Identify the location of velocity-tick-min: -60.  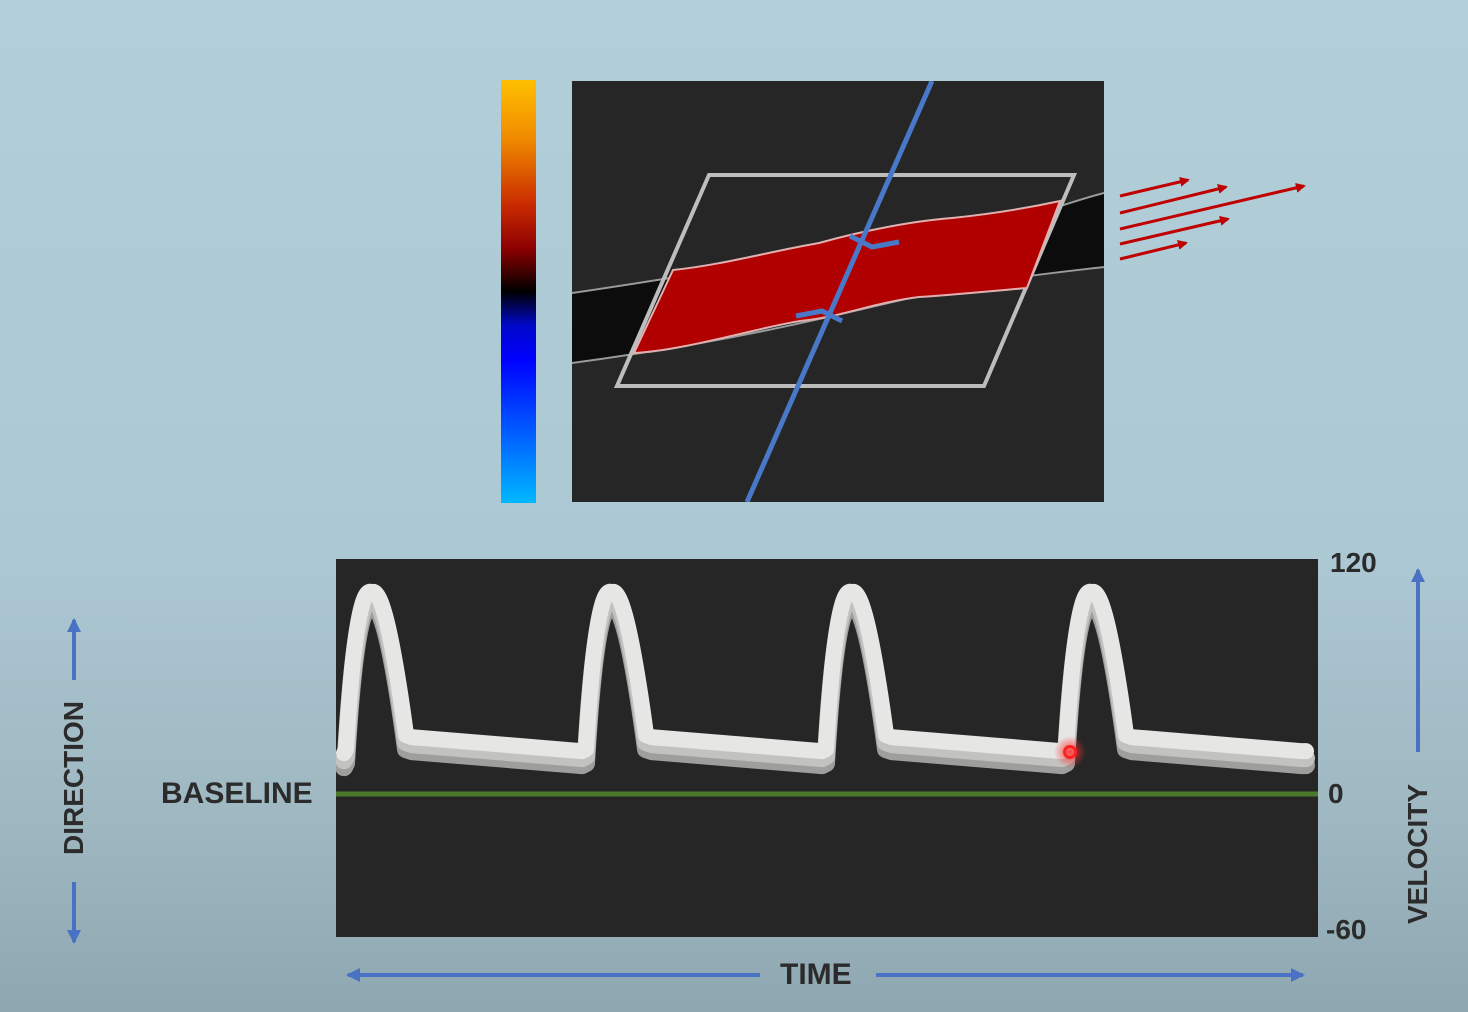
(1346, 929).